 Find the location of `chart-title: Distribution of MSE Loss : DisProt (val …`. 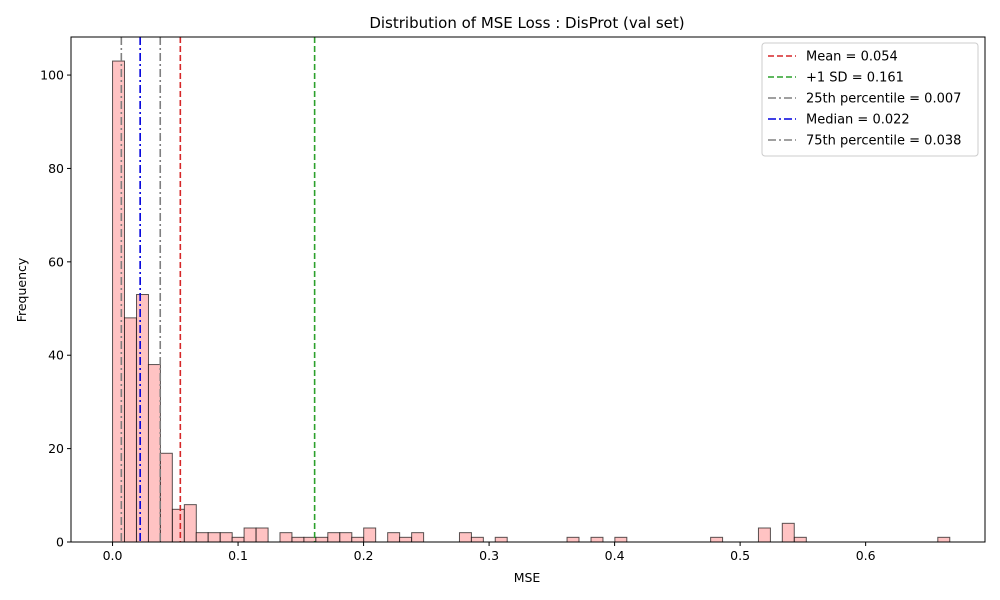

chart-title: Distribution of MSE Loss : DisProt (val … is located at coordinates (526, 23).